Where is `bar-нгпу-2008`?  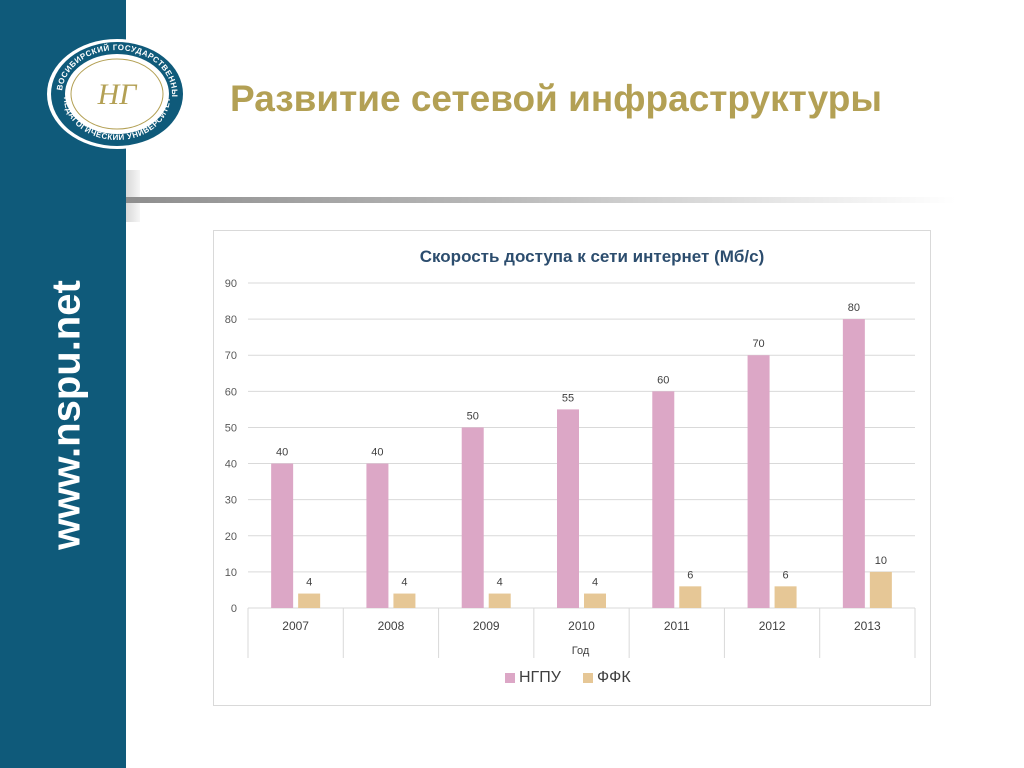 bar-нгпу-2008 is located at coordinates (377, 535).